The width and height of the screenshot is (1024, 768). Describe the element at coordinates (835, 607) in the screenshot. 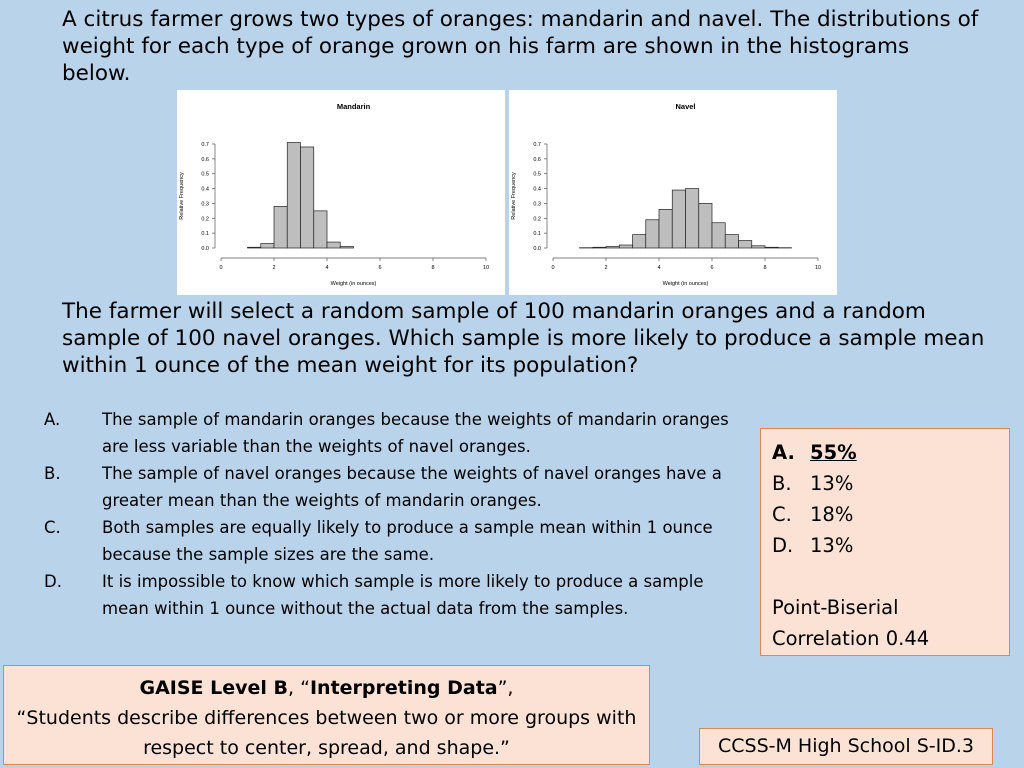

I see `point-biserial-label: Point-Biserial` at that location.